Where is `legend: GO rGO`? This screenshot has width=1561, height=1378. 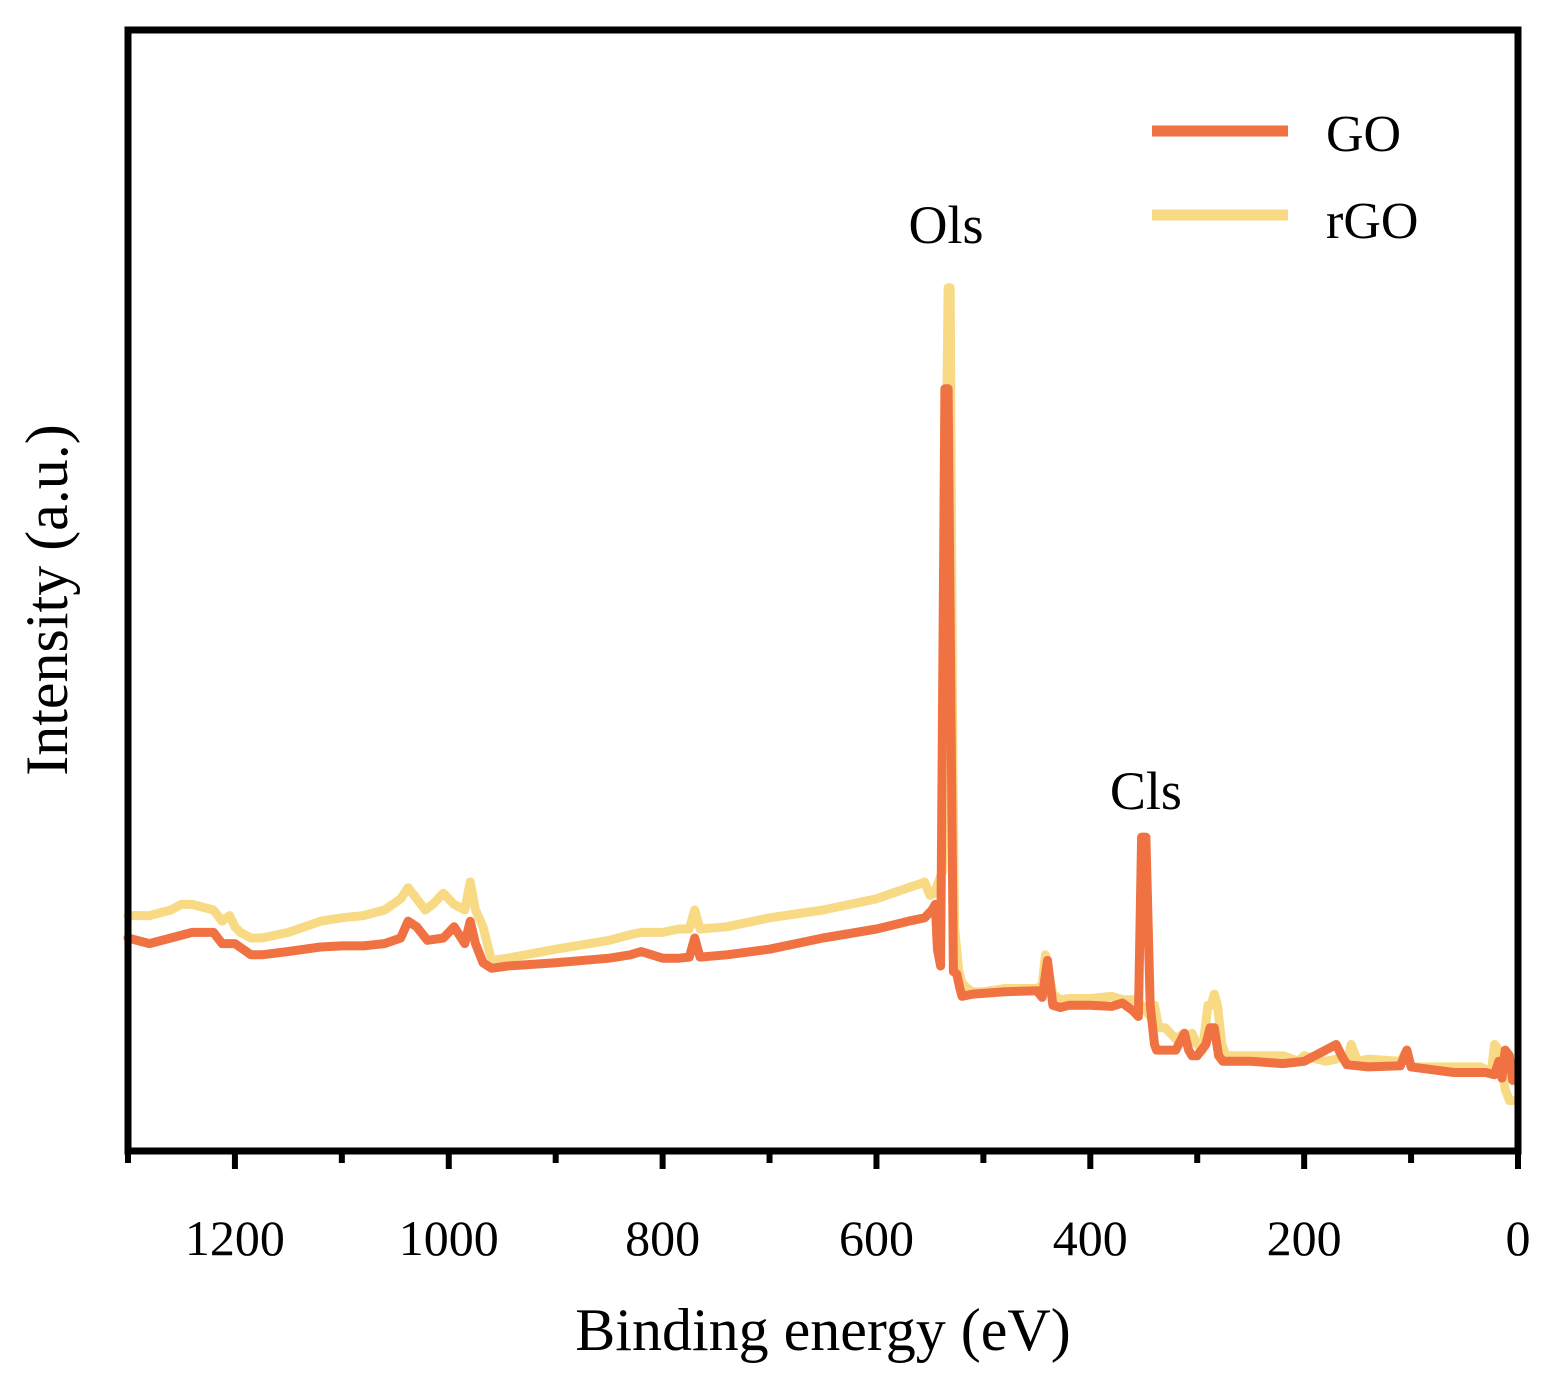 legend: GO rGO is located at coordinates (1285, 178).